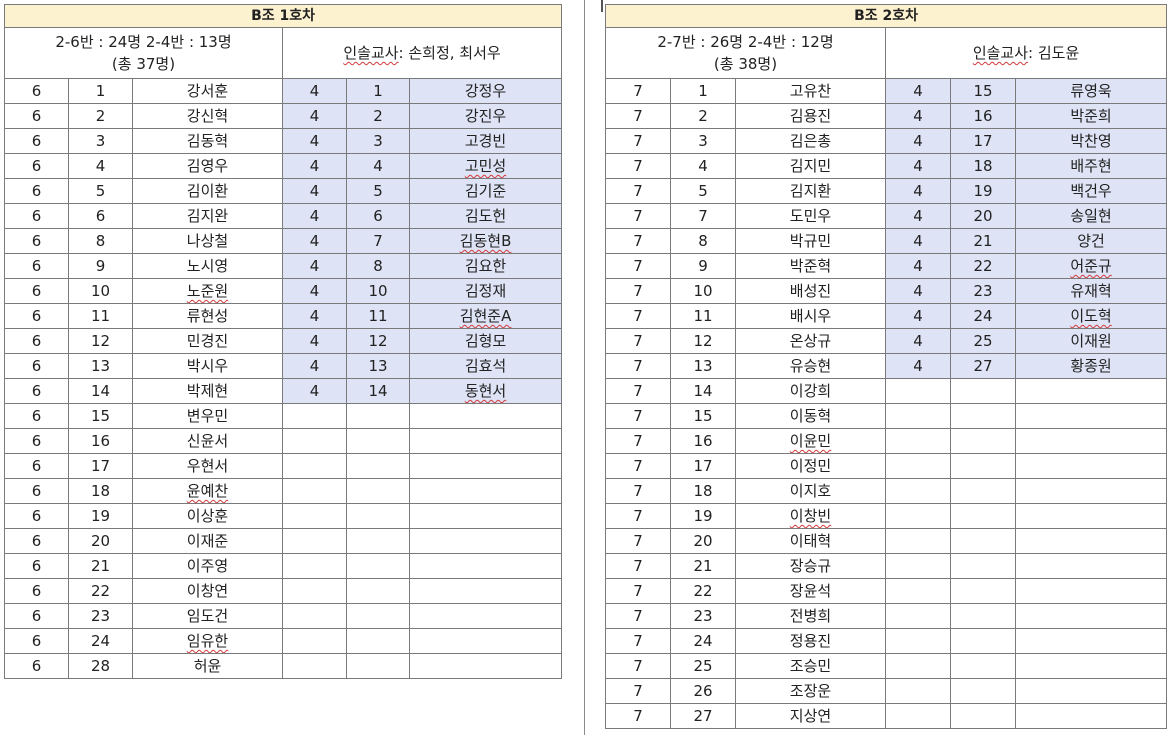 This screenshot has height=735, width=1170. I want to click on table-row: 6 22 이창연, so click(283, 591).